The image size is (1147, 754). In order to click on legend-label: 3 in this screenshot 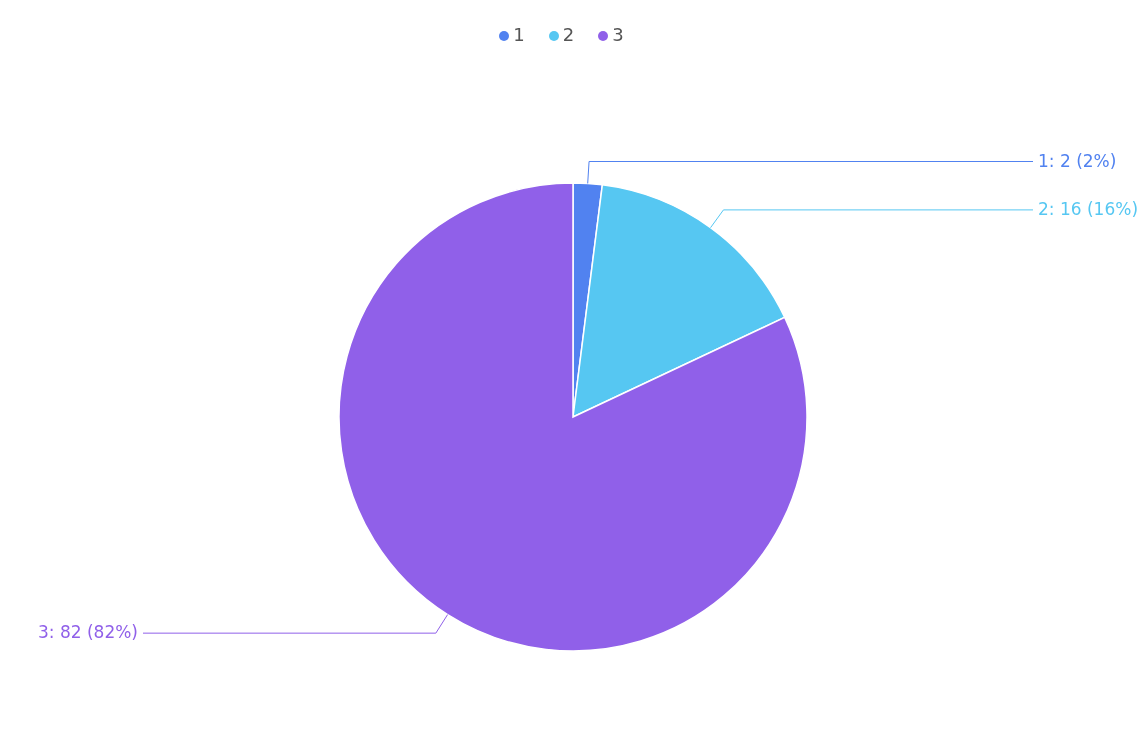, I will do `click(618, 34)`.